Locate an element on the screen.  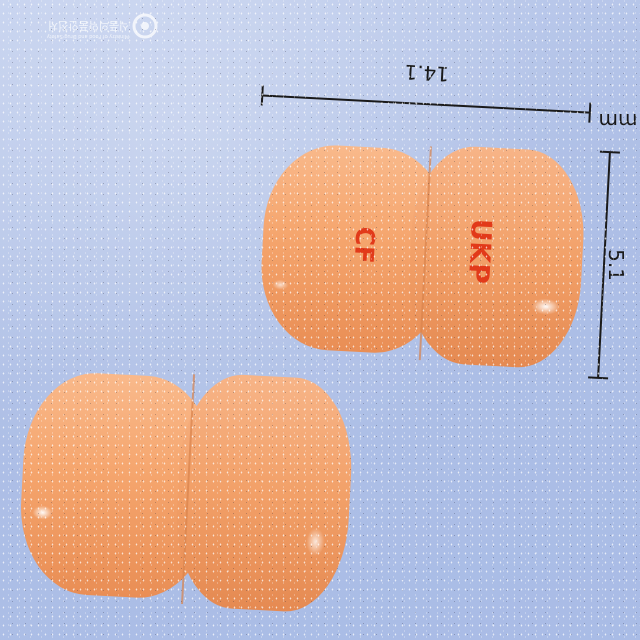
watermark-org-en: Ministry of Food and Drug Safety is located at coordinates (88, 36).